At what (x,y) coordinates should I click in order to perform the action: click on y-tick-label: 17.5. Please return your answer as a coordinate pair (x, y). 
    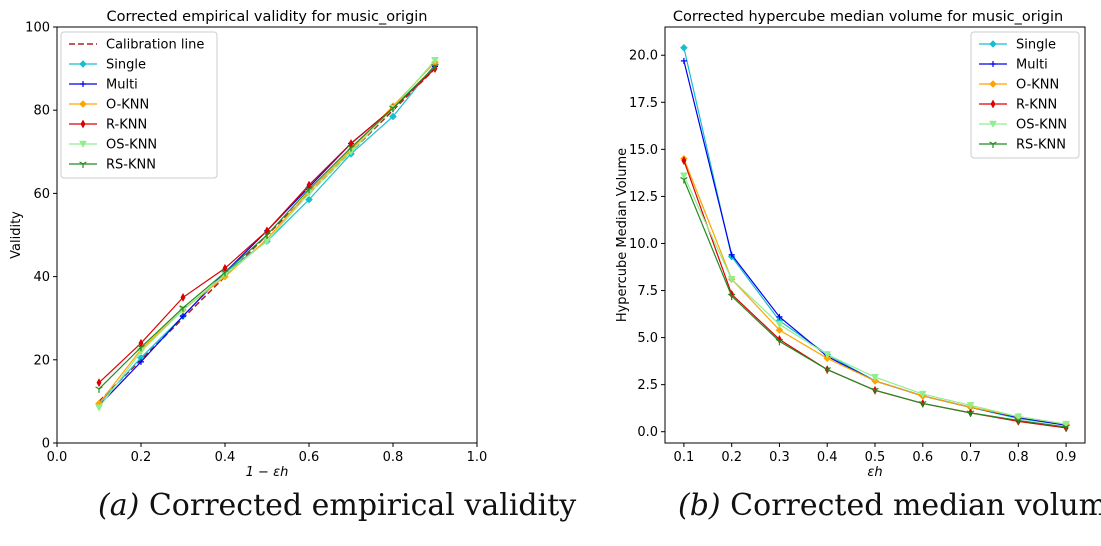
    Looking at the image, I should click on (643, 103).